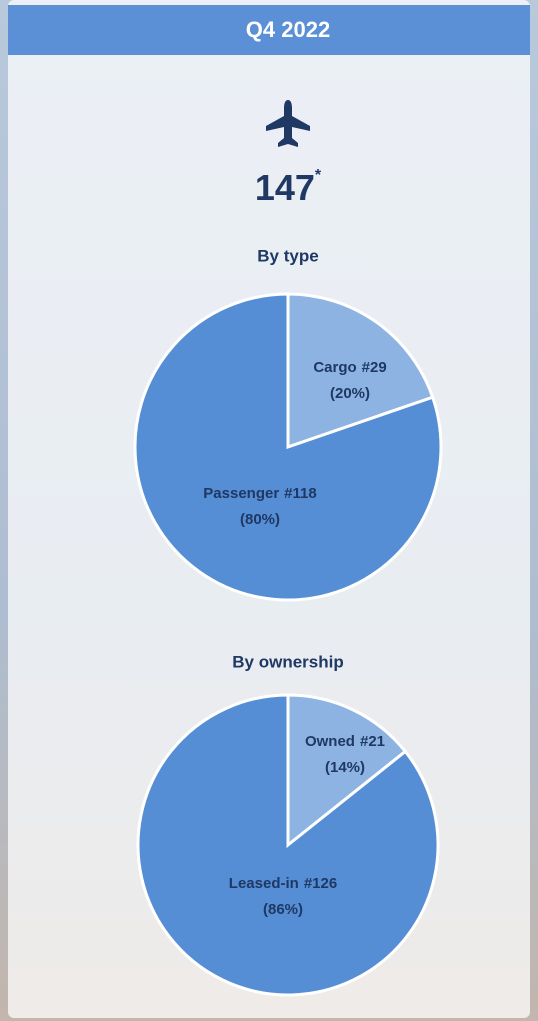 This screenshot has height=1021, width=538. I want to click on total: 147*, so click(288, 187).